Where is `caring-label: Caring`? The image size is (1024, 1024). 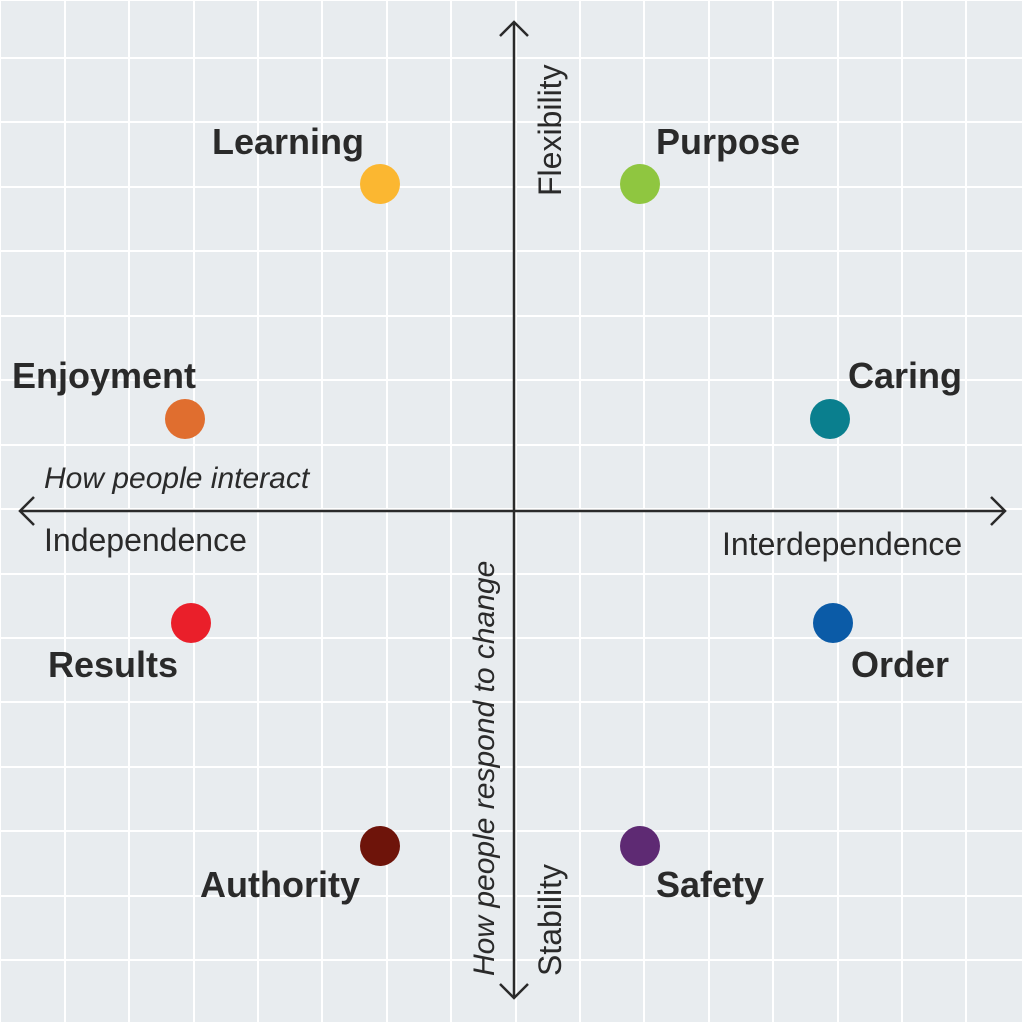
caring-label: Caring is located at coordinates (905, 375).